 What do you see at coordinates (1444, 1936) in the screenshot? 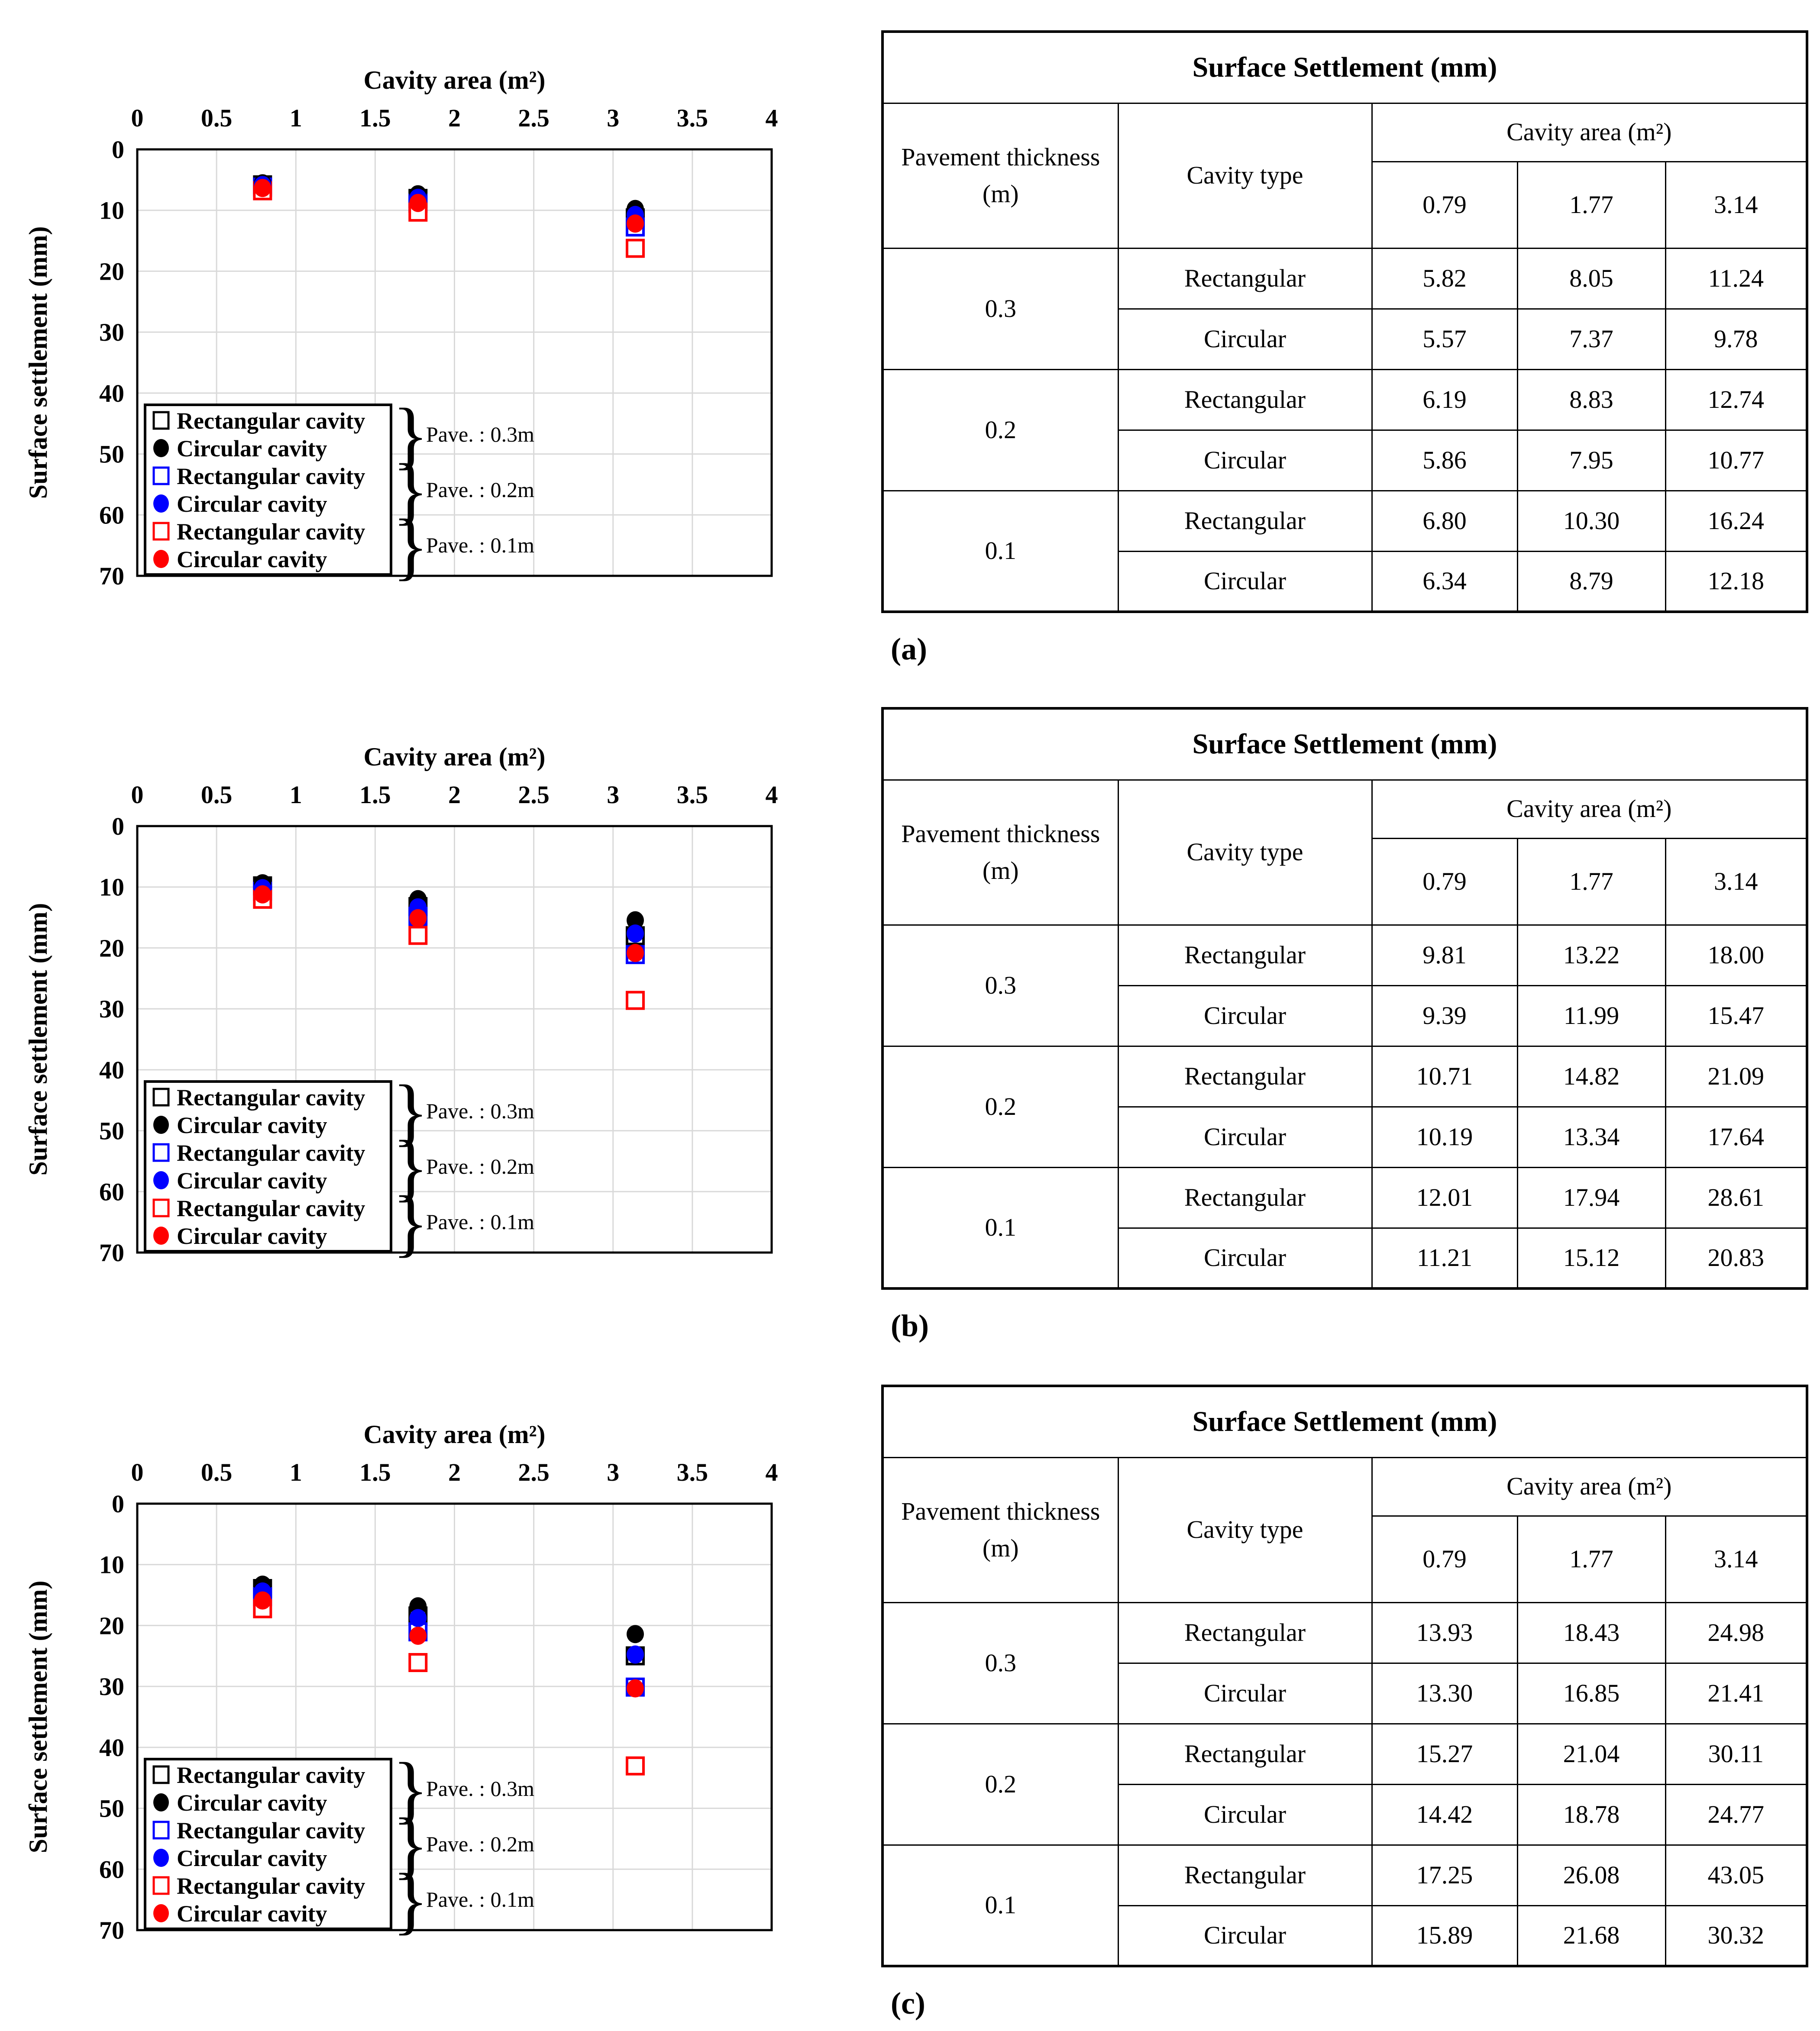
I see `value-cell: 15.89` at bounding box center [1444, 1936].